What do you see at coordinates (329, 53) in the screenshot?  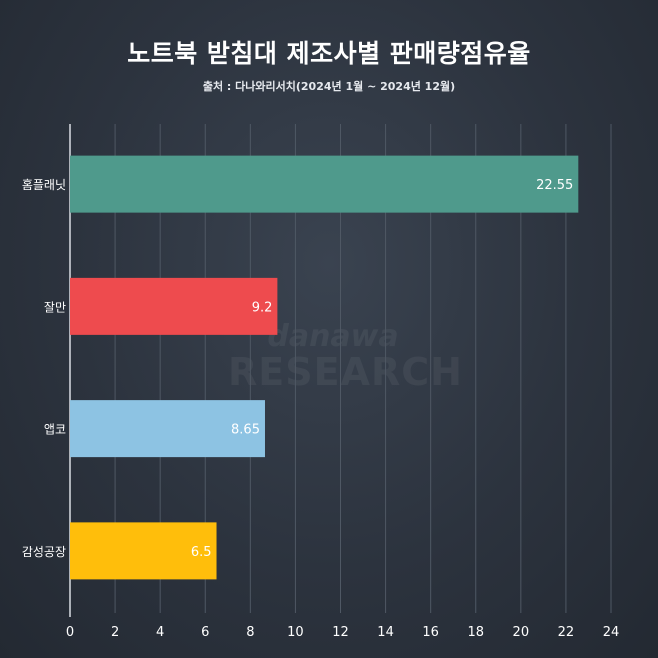 I see `chart-title: 노트북 받침대 제조사별 판매량점유율` at bounding box center [329, 53].